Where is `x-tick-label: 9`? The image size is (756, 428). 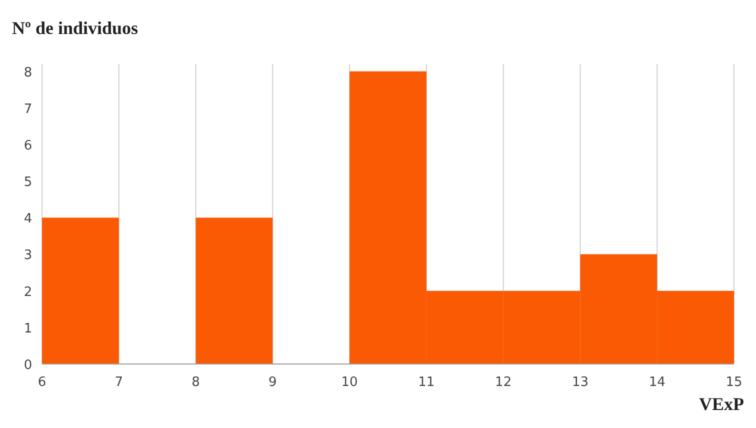 x-tick-label: 9 is located at coordinates (272, 382).